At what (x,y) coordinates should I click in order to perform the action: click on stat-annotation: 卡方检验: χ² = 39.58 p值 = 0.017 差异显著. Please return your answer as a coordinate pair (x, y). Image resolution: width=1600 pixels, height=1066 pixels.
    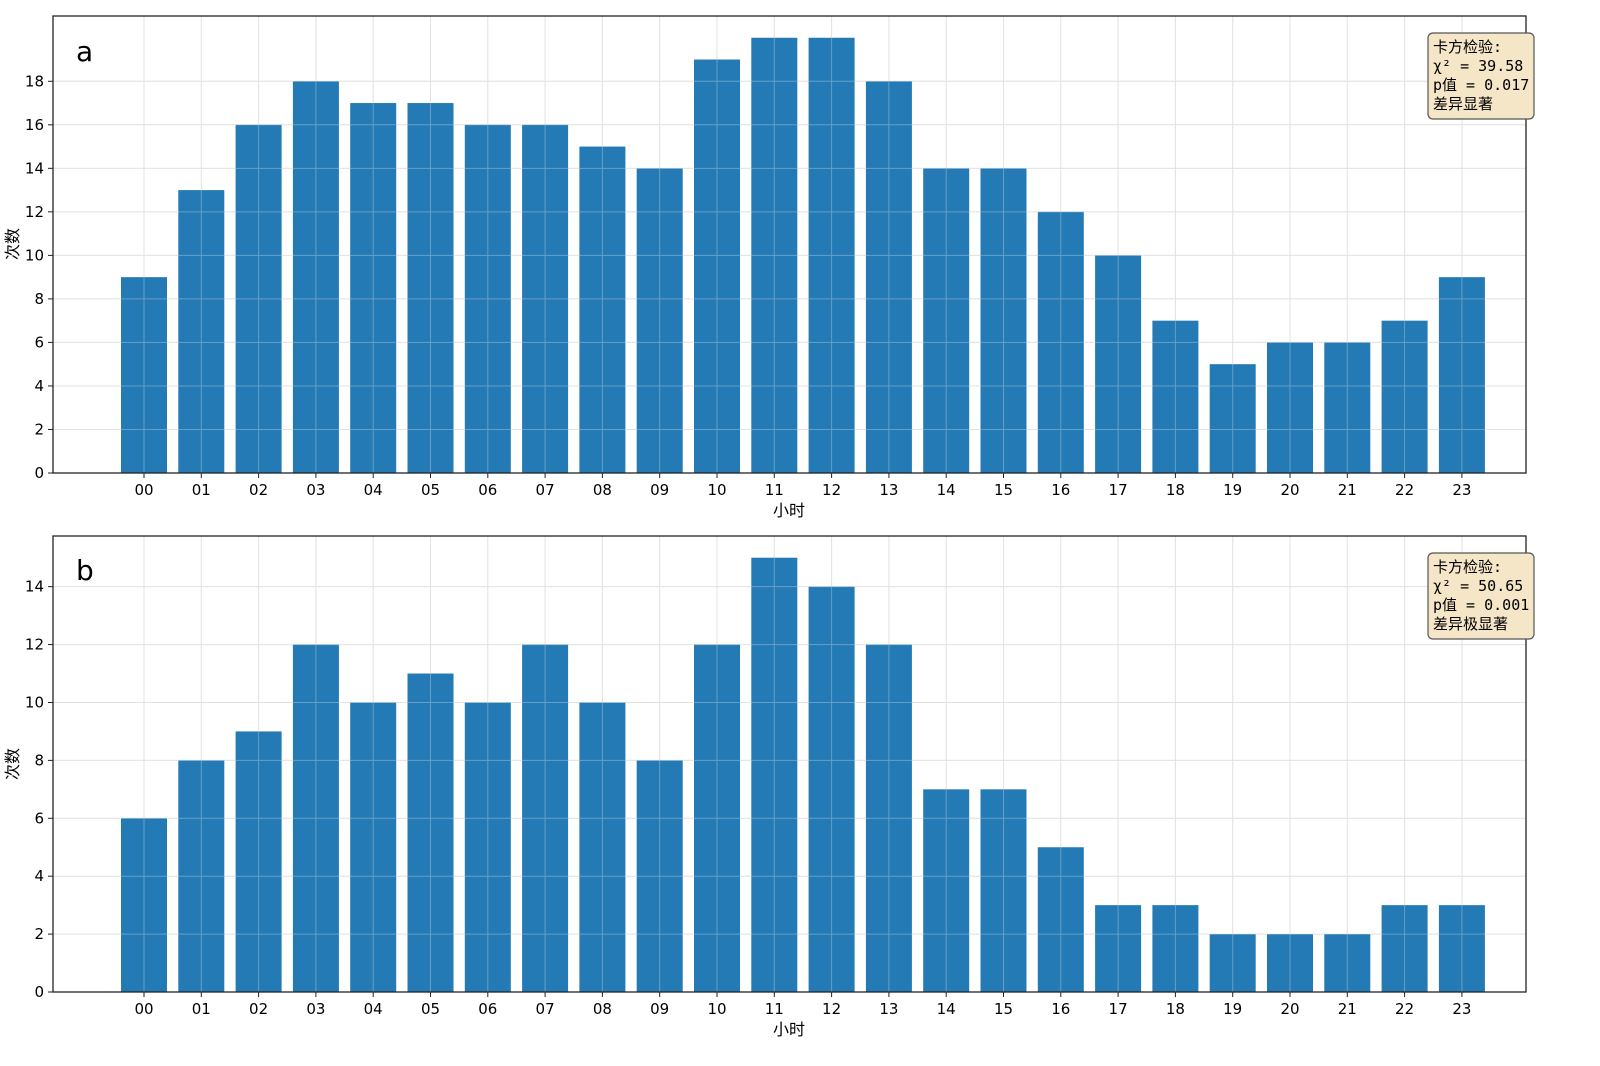
    Looking at the image, I should click on (1481, 76).